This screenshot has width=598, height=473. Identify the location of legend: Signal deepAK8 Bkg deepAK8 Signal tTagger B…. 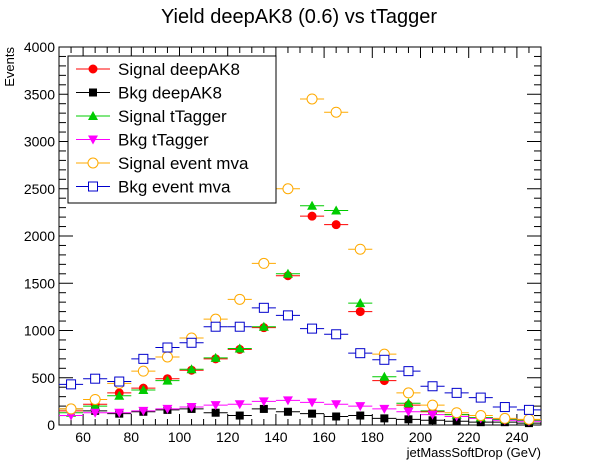
(172, 129).